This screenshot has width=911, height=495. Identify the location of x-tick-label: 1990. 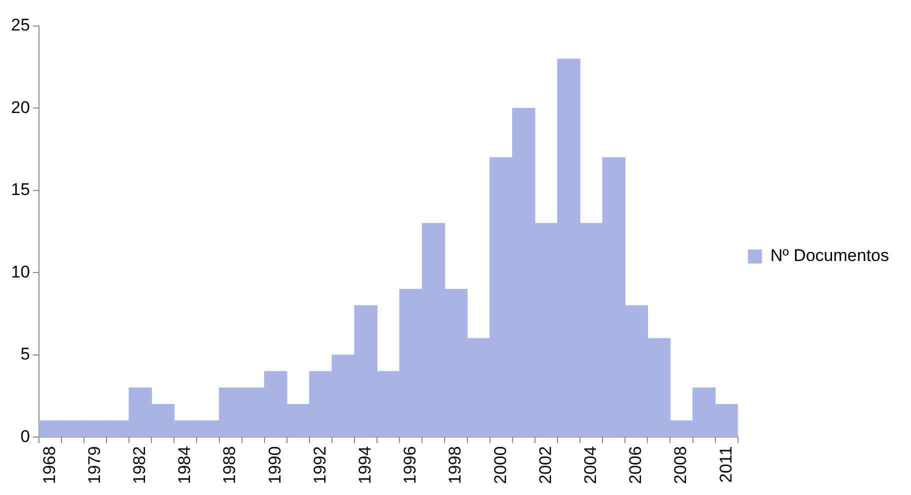
(274, 465).